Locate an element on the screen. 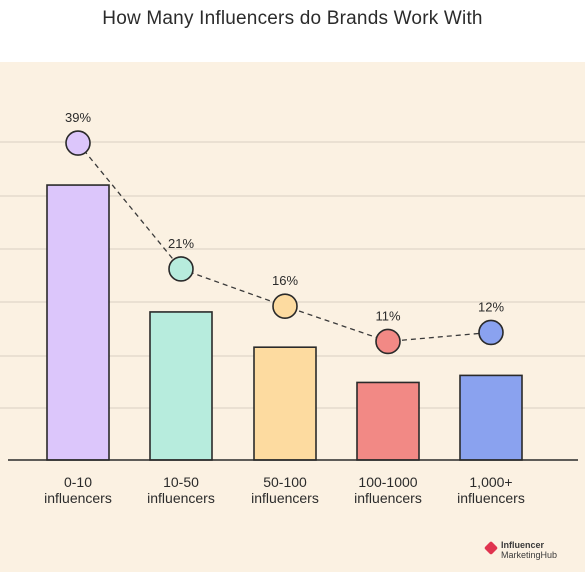 The image size is (585, 572). category-label: 50-100 is located at coordinates (285, 482).